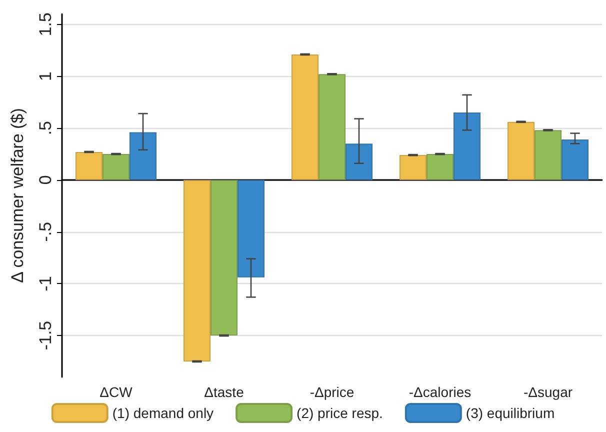 The height and width of the screenshot is (432, 606). What do you see at coordinates (224, 392) in the screenshot?
I see `x-tick-label: Δtaste` at bounding box center [224, 392].